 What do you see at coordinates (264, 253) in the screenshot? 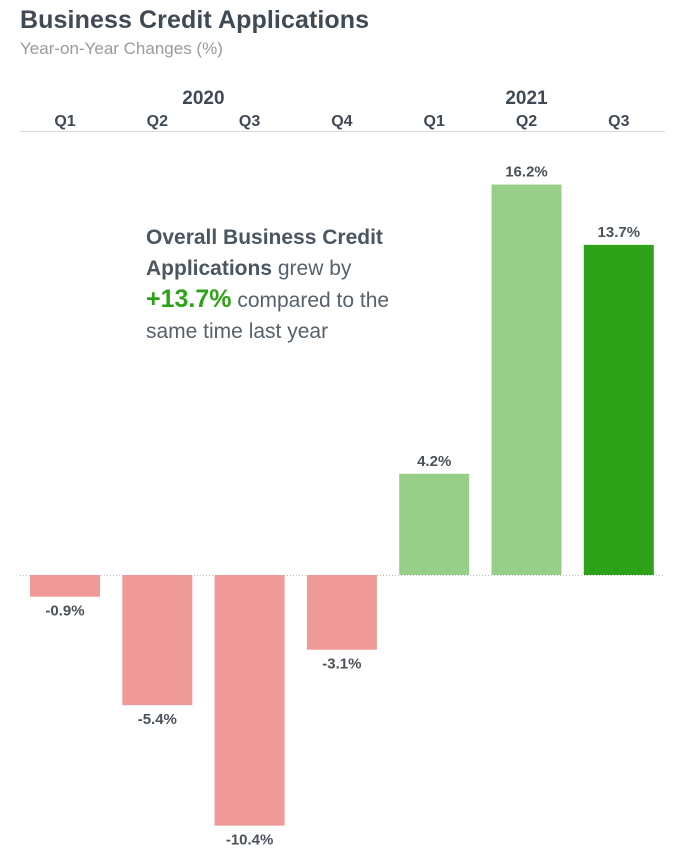
I see `annotation-strong: Overall Business Credit Applications` at bounding box center [264, 253].